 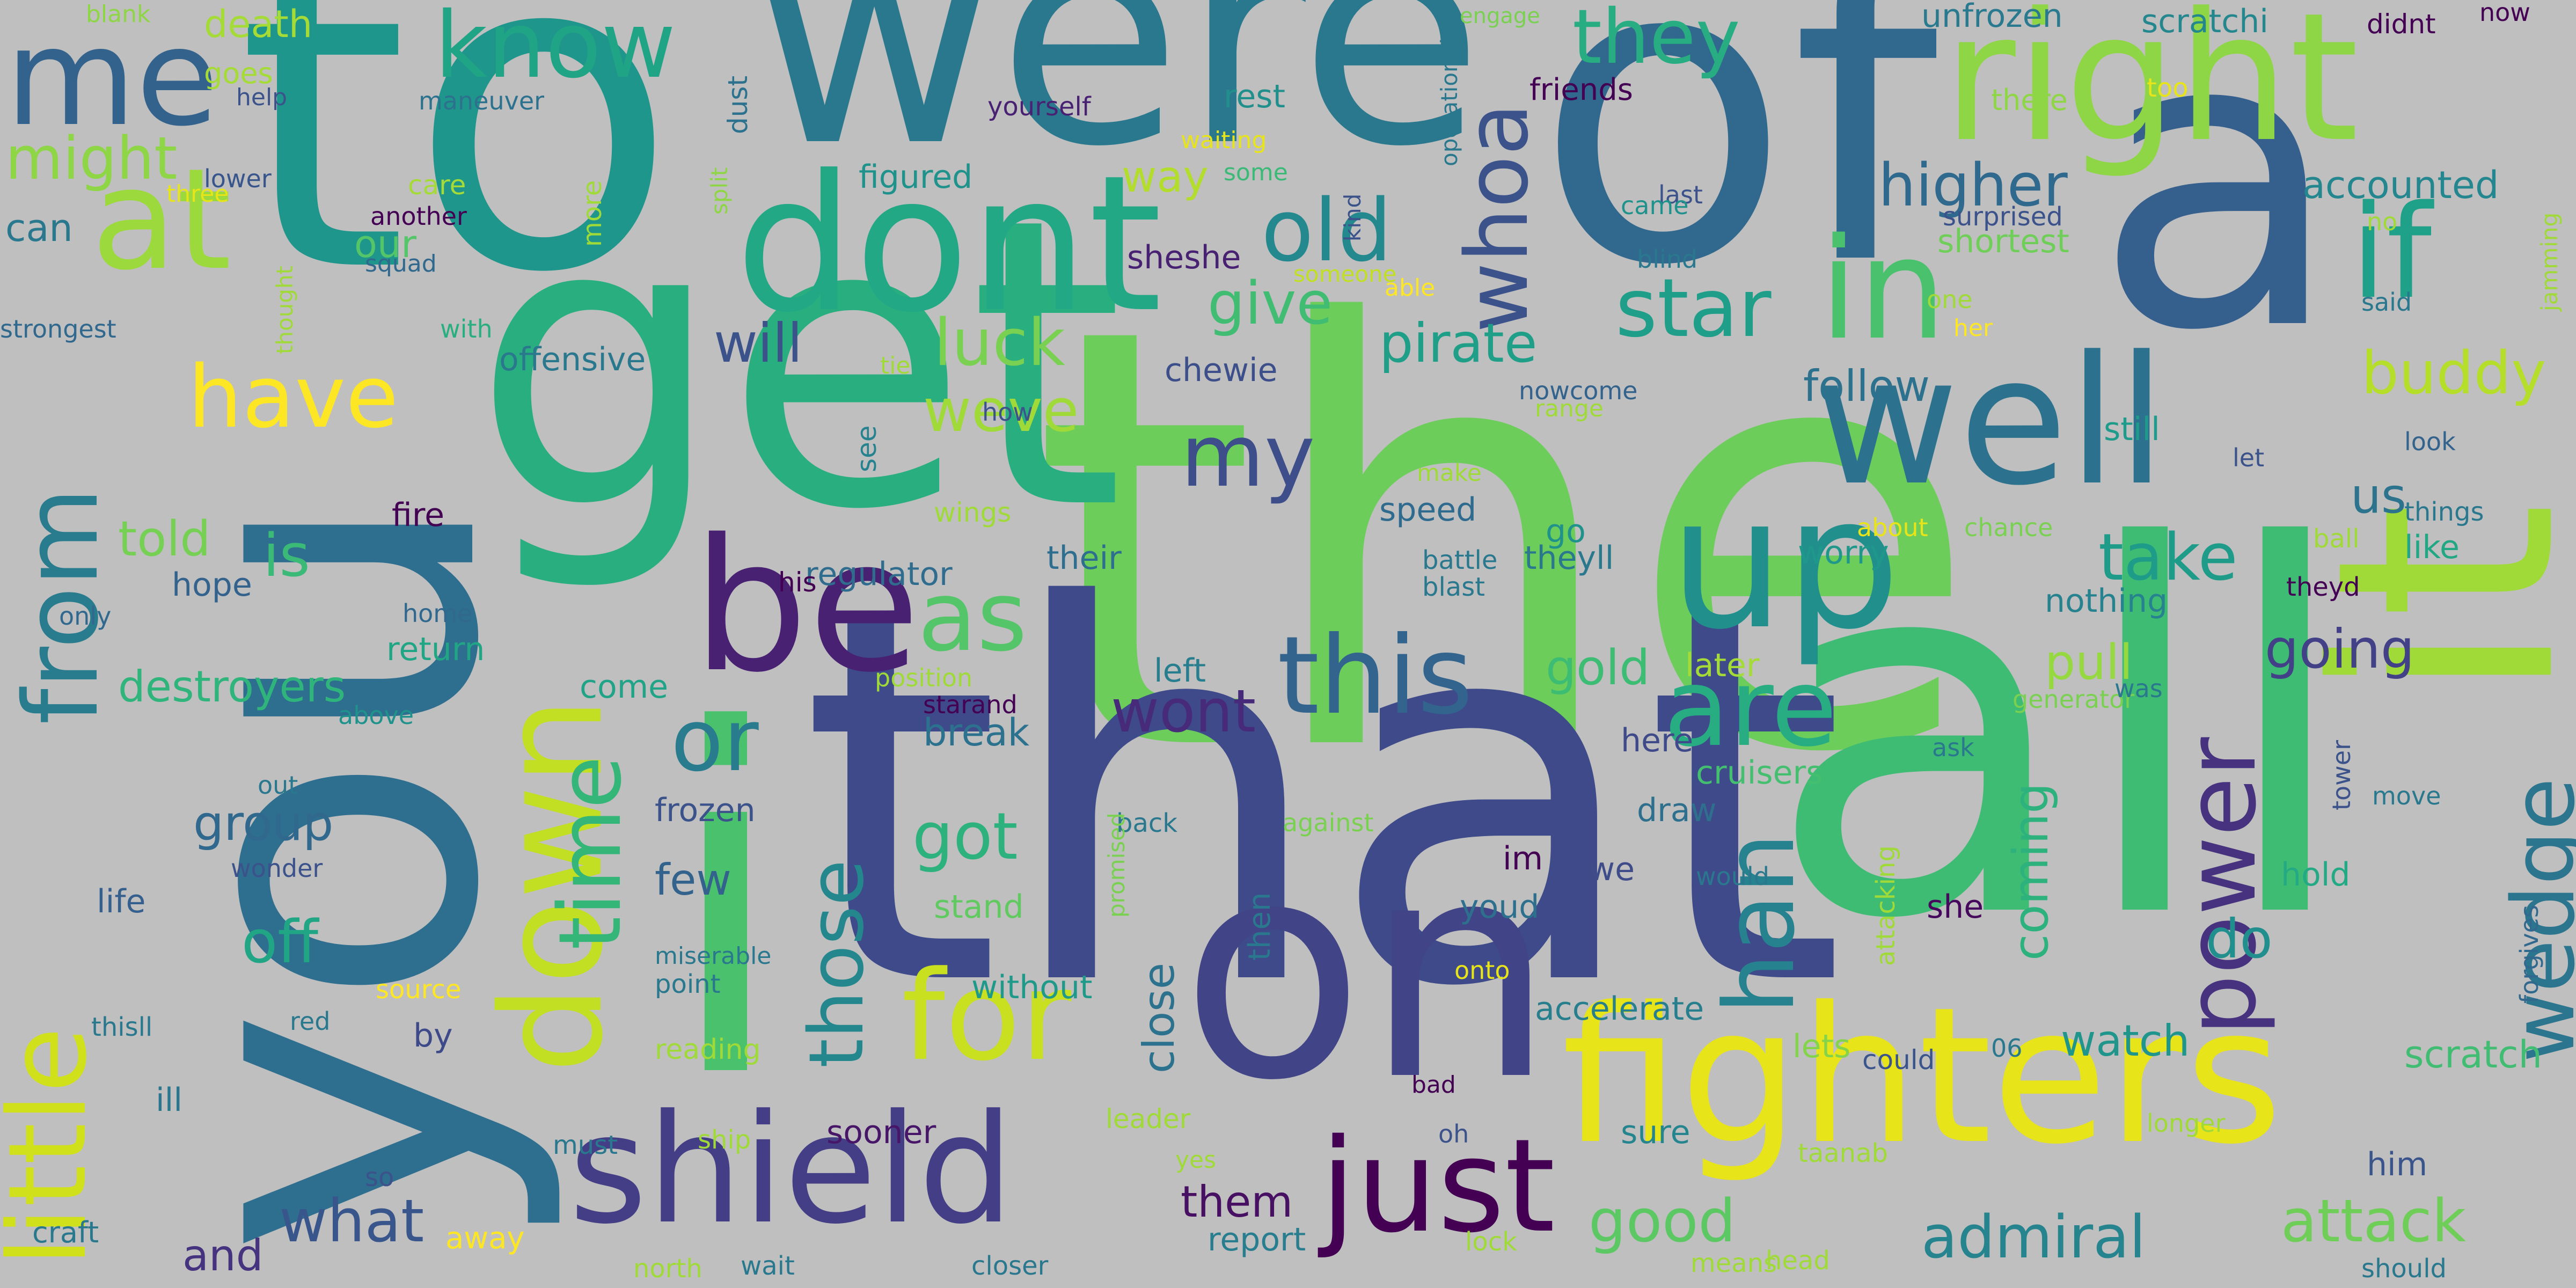 What do you see at coordinates (590, 853) in the screenshot?
I see `cloud-word: time` at bounding box center [590, 853].